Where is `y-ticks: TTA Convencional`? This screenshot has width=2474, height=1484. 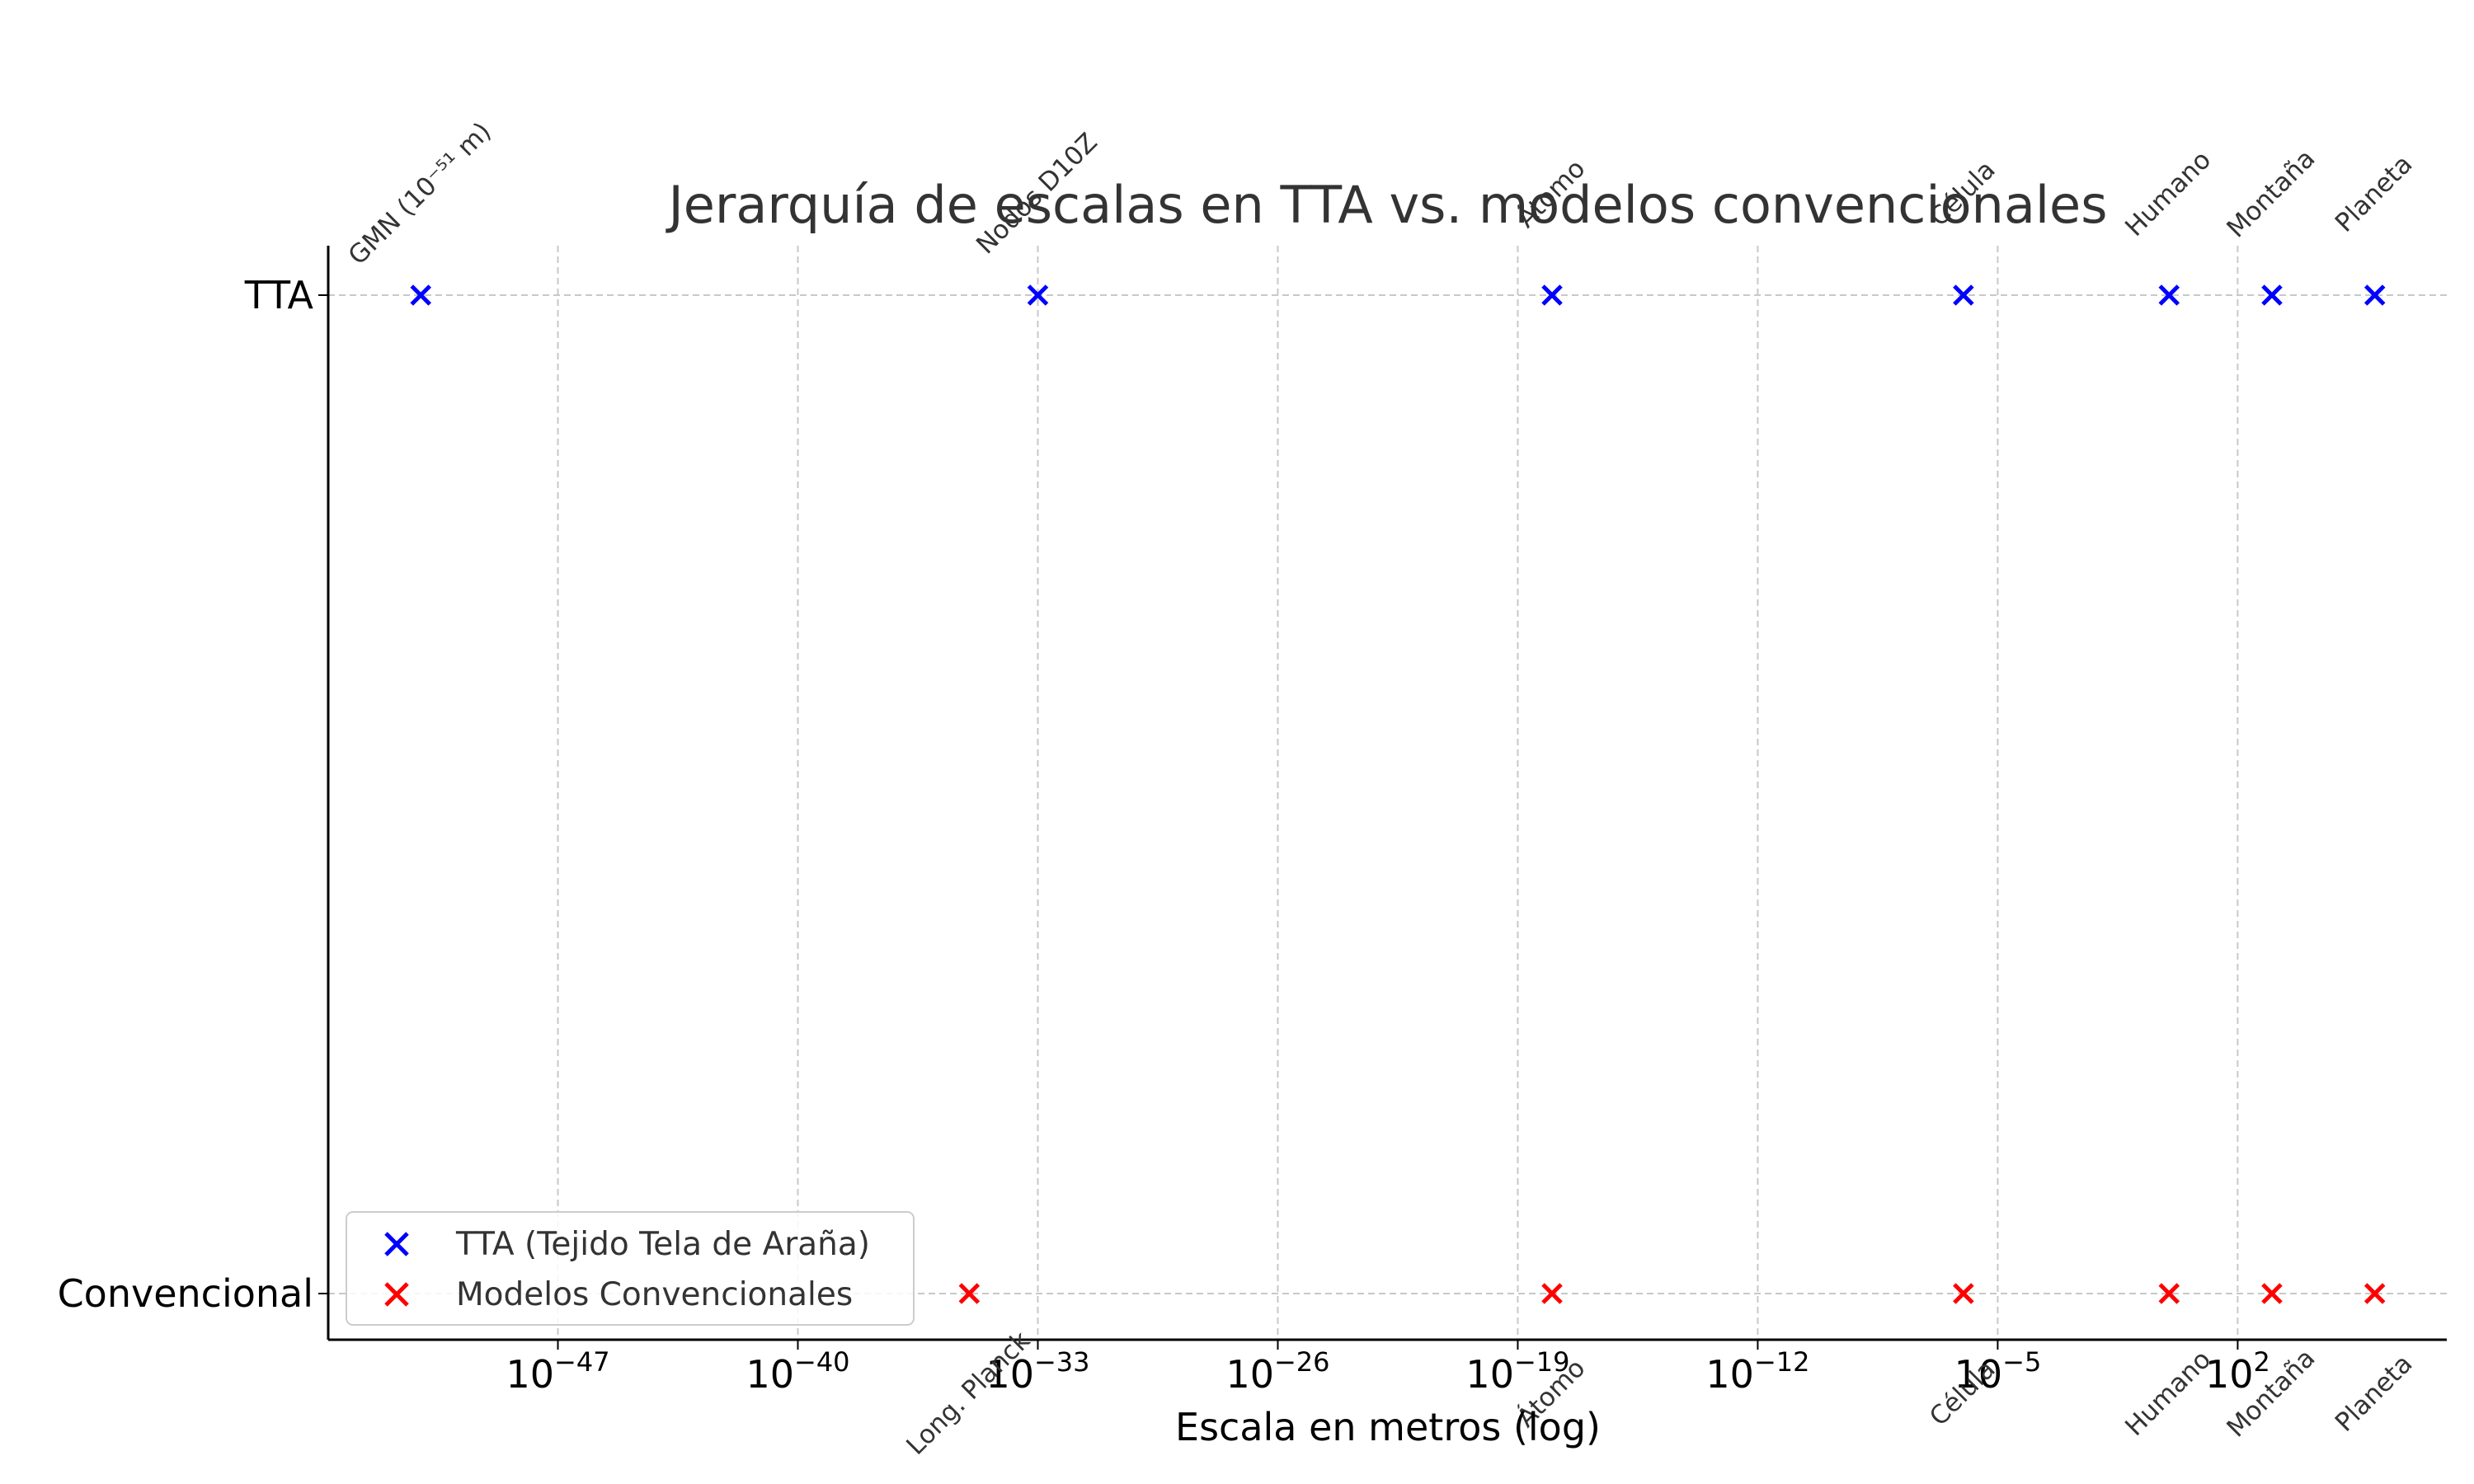 y-ticks: TTA Convencional is located at coordinates (193, 794).